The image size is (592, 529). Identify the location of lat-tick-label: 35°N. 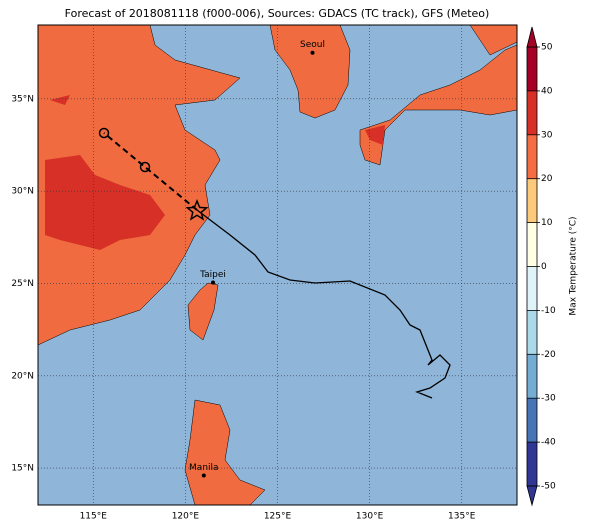
(22, 99).